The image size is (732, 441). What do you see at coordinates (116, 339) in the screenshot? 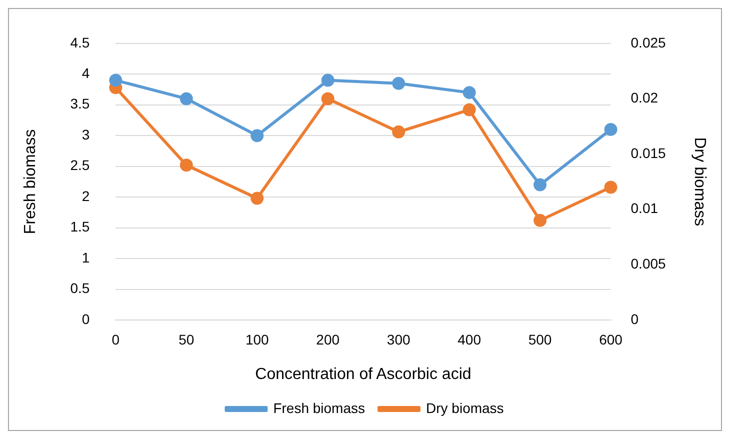
I see `x-tick-label: 0` at bounding box center [116, 339].